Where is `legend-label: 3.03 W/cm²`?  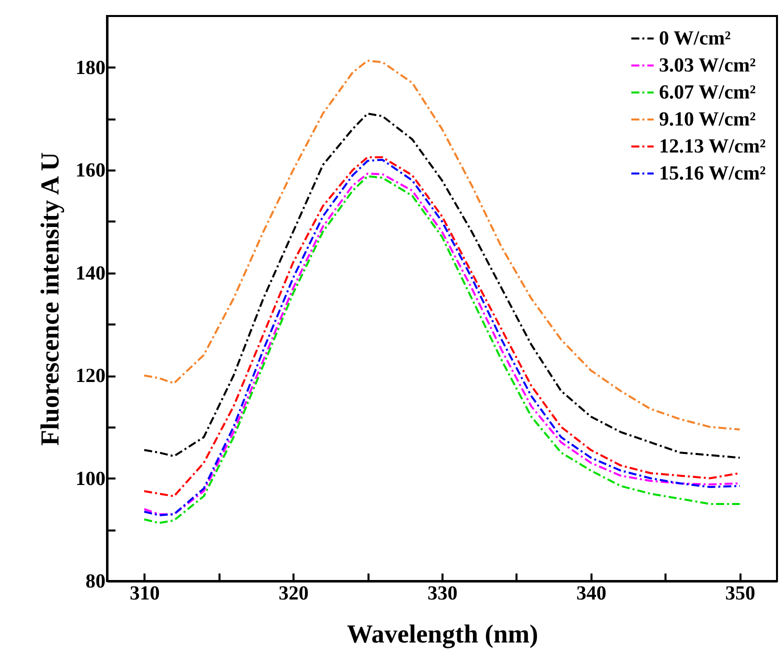
legend-label: 3.03 W/cm² is located at coordinates (707, 65).